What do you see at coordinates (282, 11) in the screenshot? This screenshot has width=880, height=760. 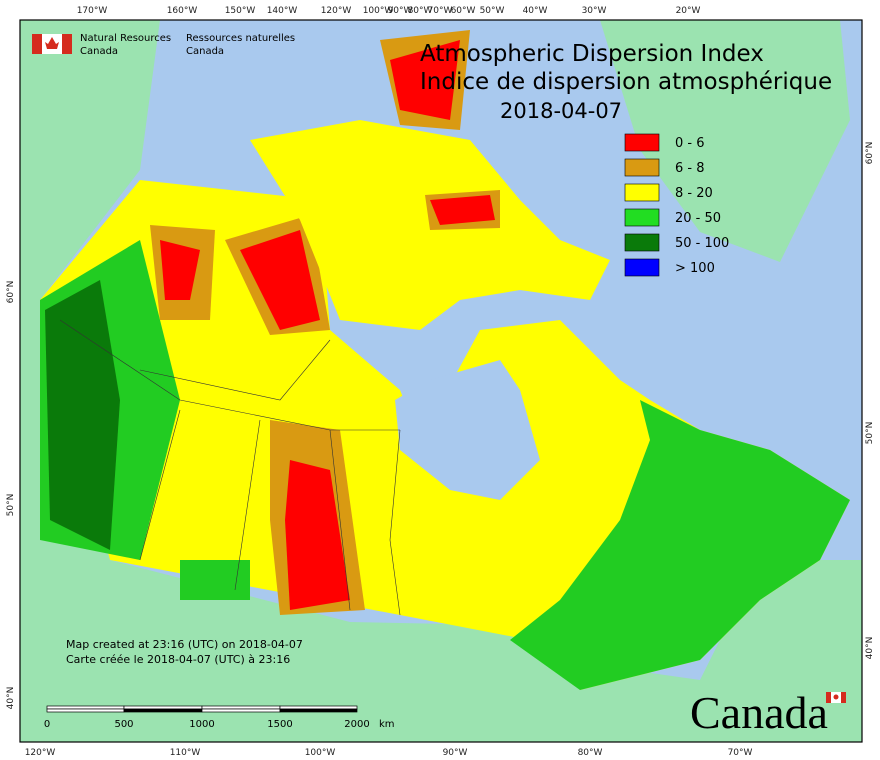 I see `lon-label: 140°W` at bounding box center [282, 11].